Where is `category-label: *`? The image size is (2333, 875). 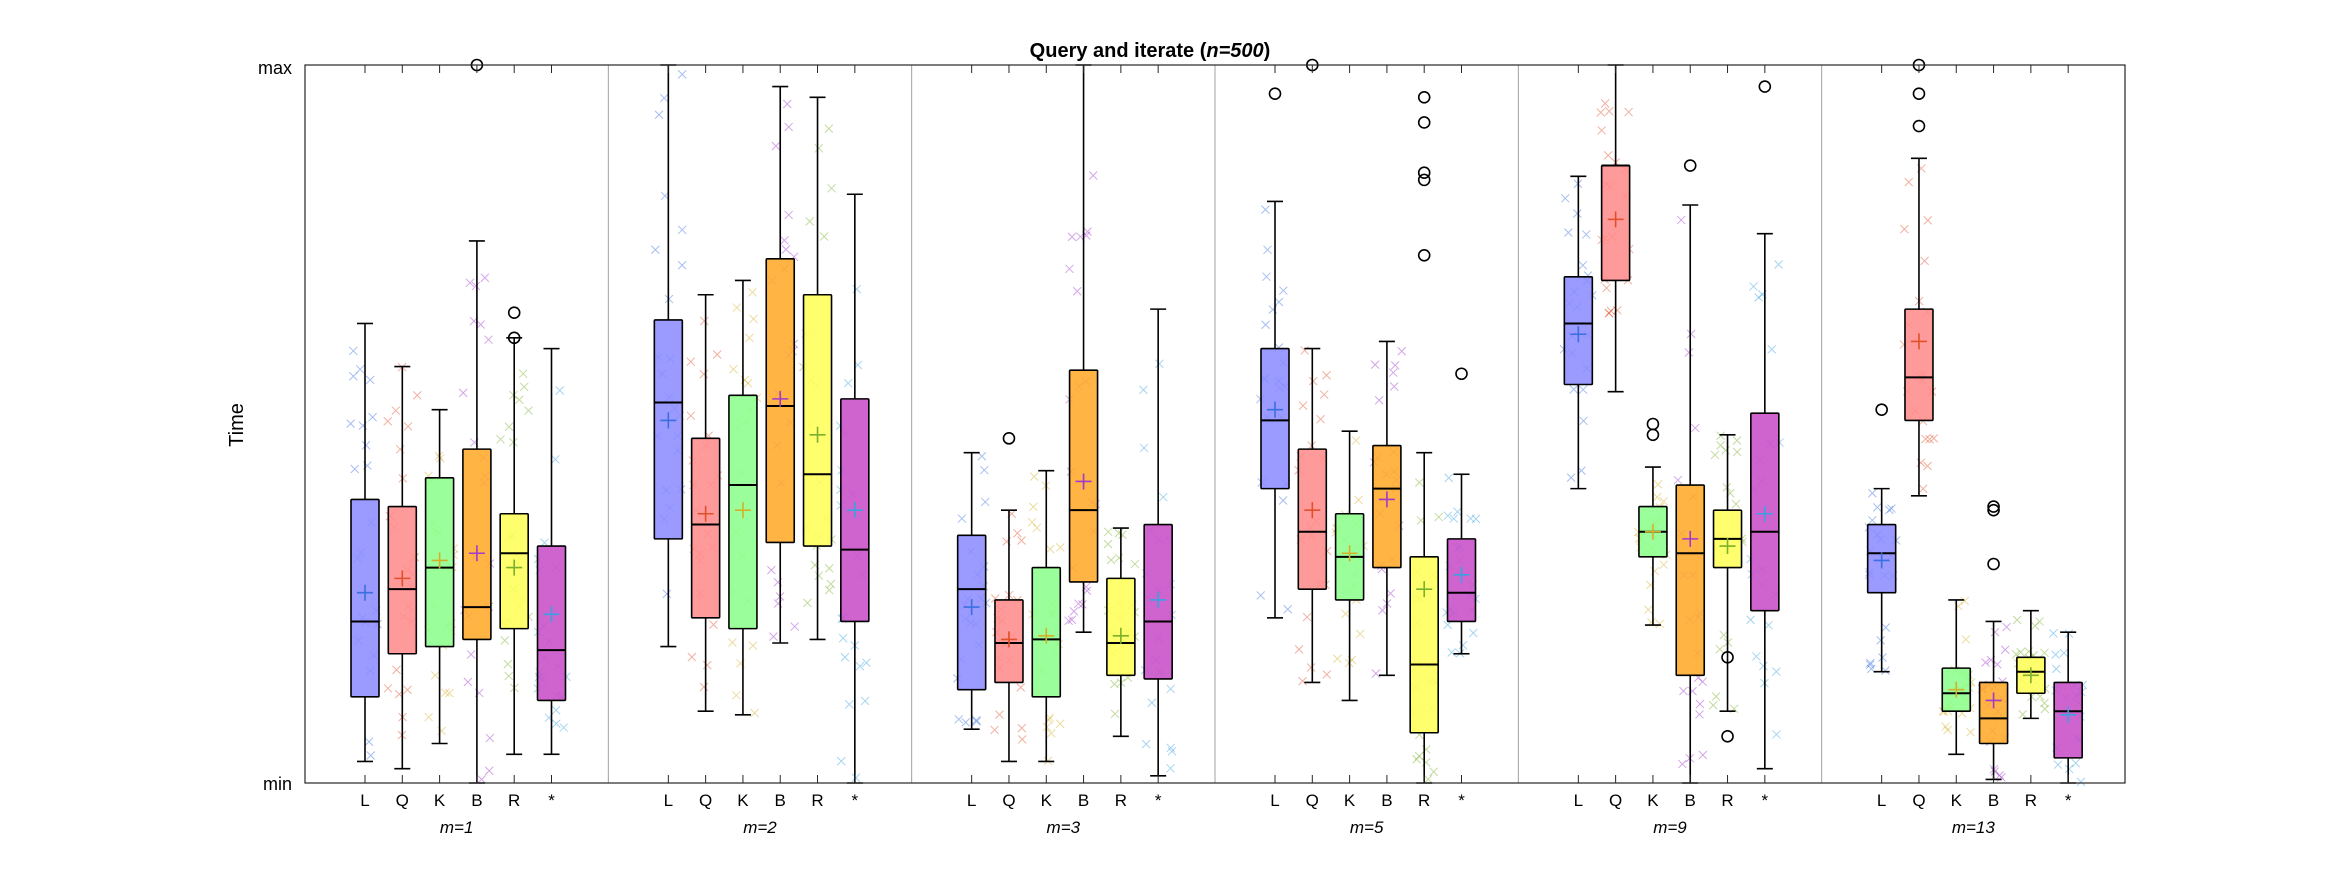 category-label: * is located at coordinates (1158, 800).